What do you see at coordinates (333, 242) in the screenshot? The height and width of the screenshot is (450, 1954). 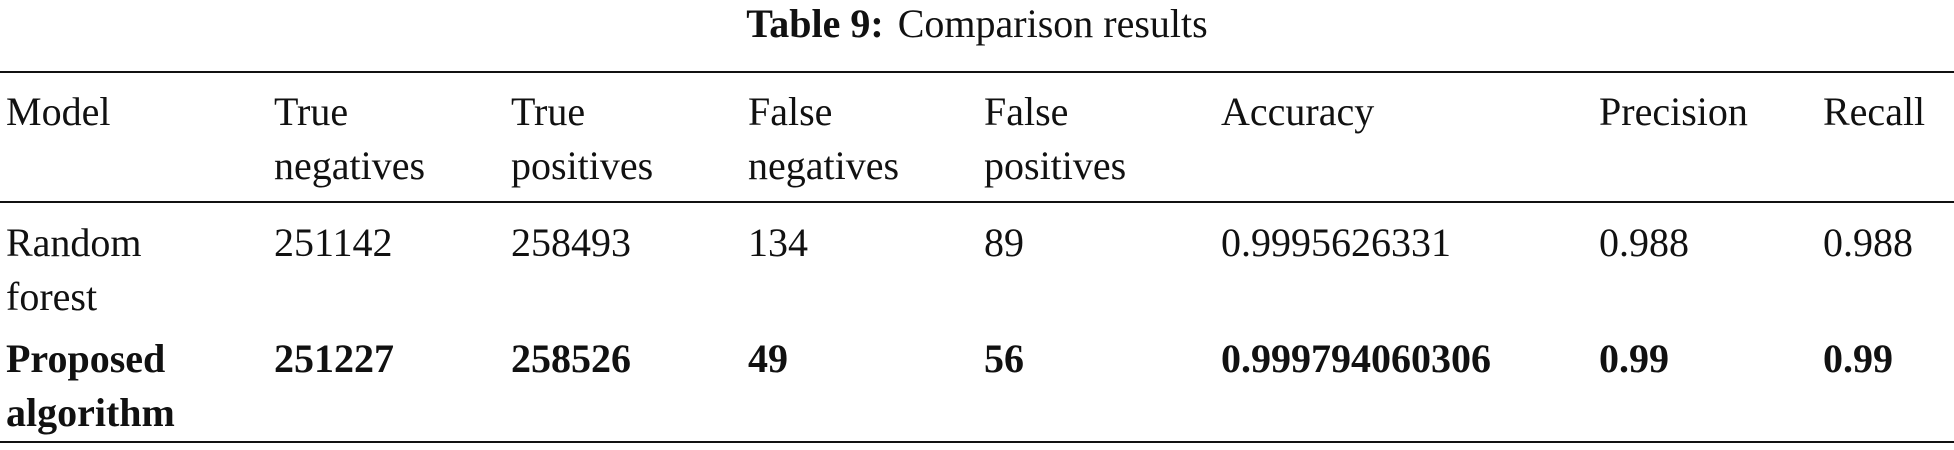 I see `table-cell: 251142` at bounding box center [333, 242].